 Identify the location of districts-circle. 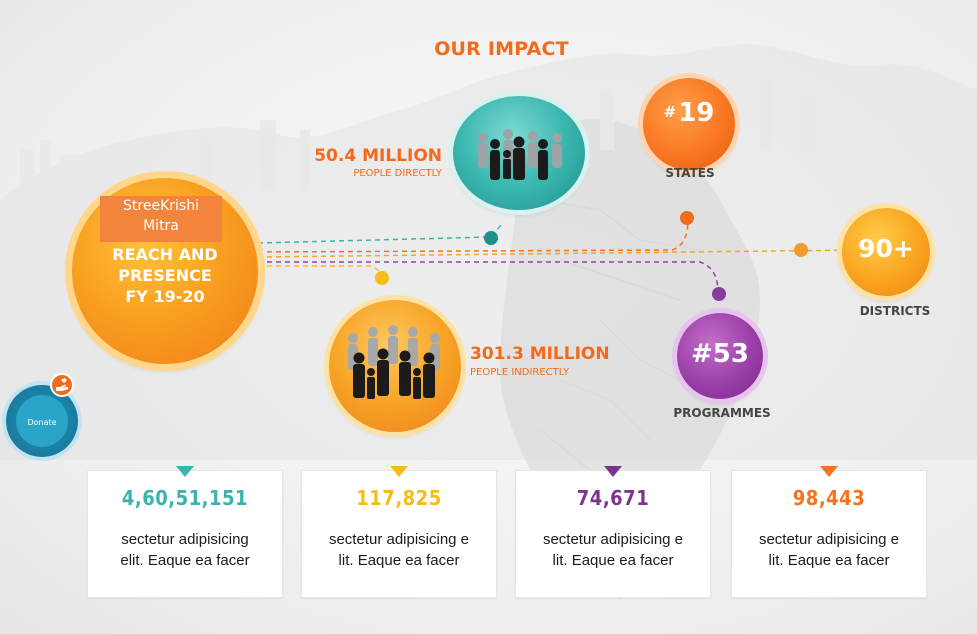
(886, 252).